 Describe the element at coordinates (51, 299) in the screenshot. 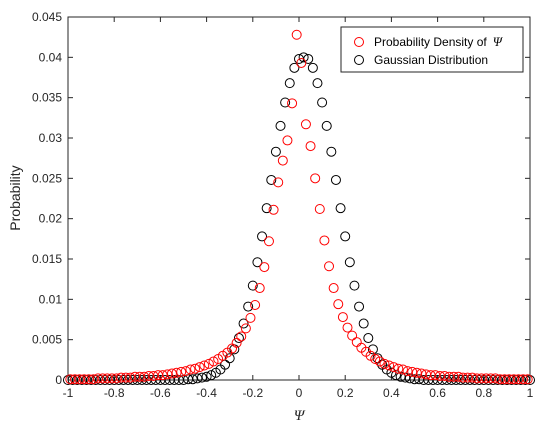

I see `y-tick-label: 0.01` at that location.